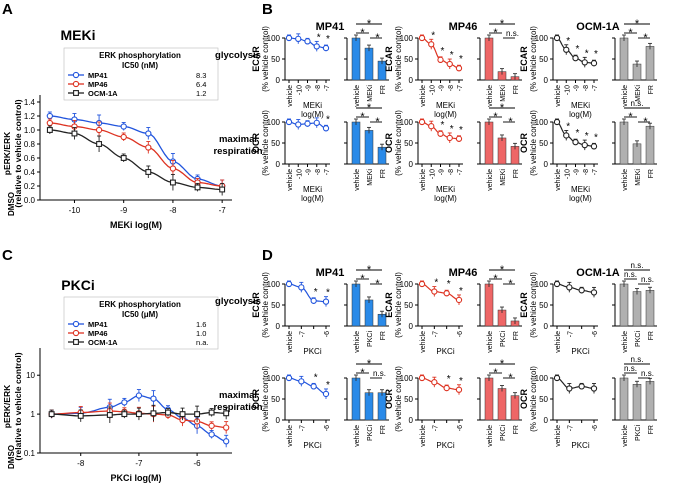 The height and width of the screenshot is (492, 697). Describe the element at coordinates (77, 285) in the screenshot. I see `chart-title: PKCi` at that location.